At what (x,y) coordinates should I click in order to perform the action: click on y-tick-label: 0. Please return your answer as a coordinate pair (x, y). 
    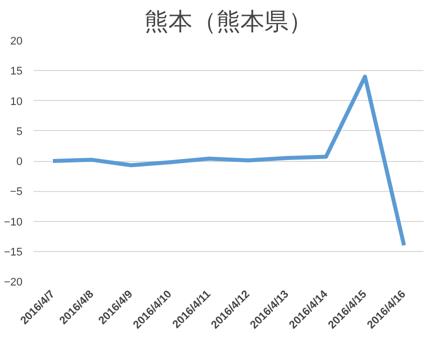
    Looking at the image, I should click on (19, 162).